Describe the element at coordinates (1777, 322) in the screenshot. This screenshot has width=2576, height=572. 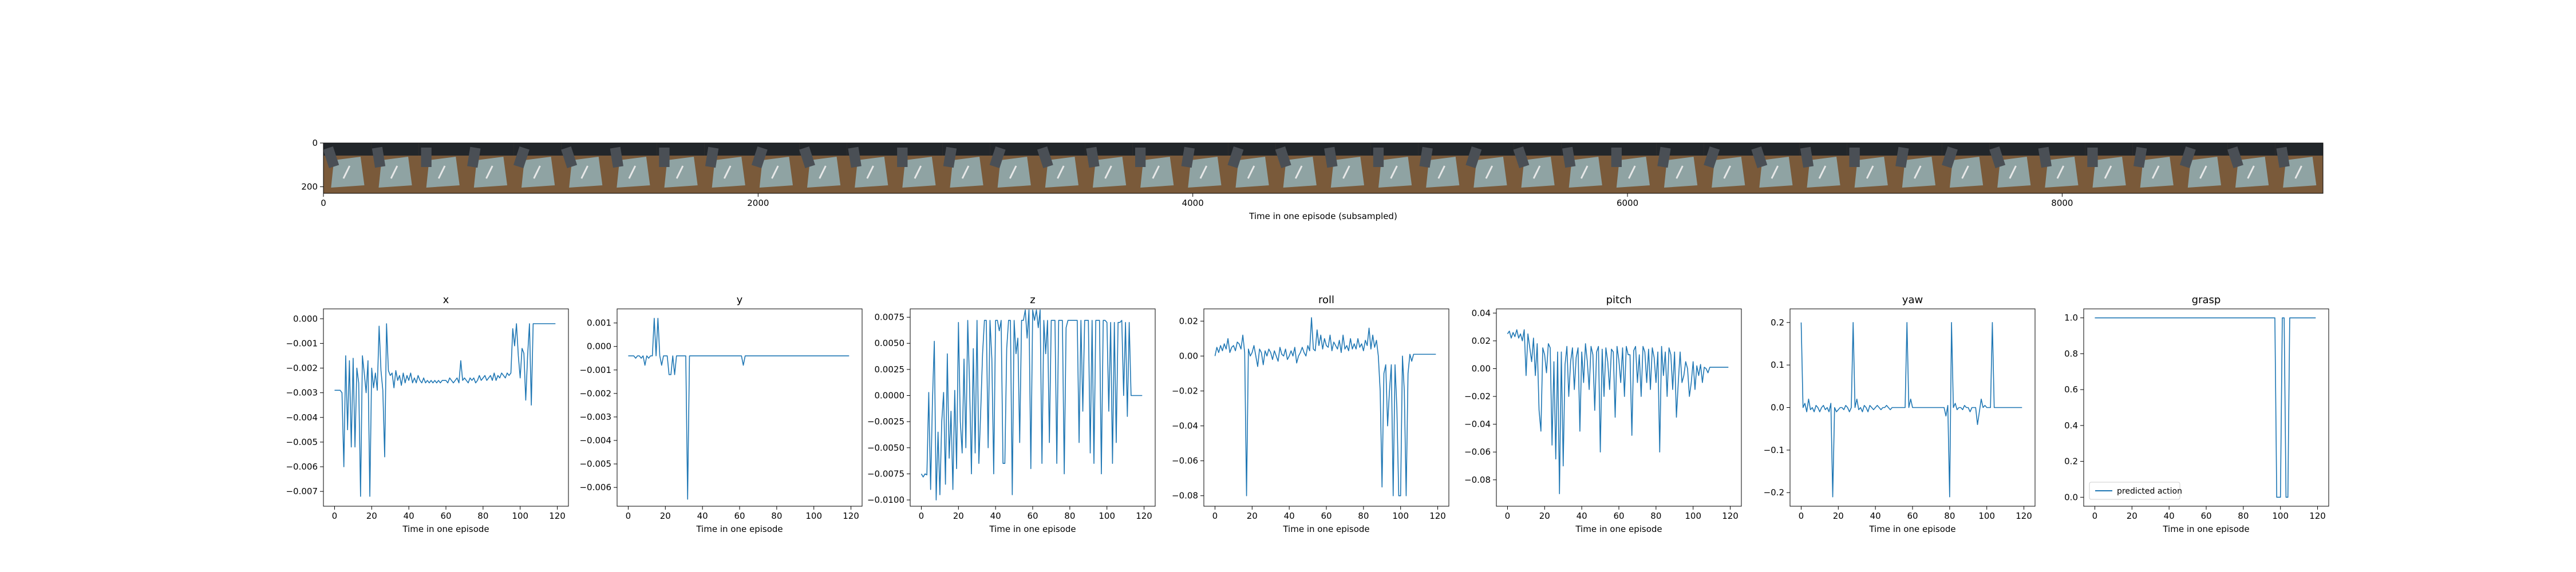
I see `y-tick-label: 0.2` at that location.